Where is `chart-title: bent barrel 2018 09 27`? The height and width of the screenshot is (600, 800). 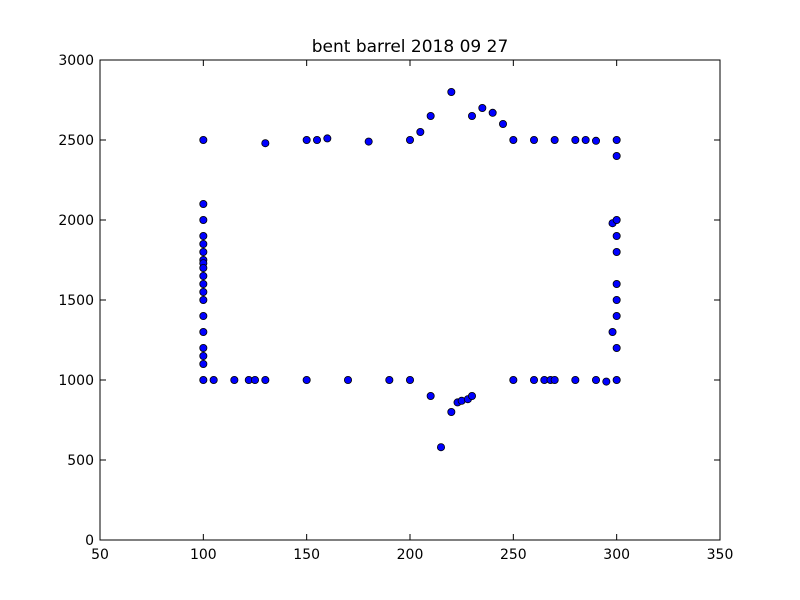 chart-title: bent barrel 2018 09 27 is located at coordinates (410, 47).